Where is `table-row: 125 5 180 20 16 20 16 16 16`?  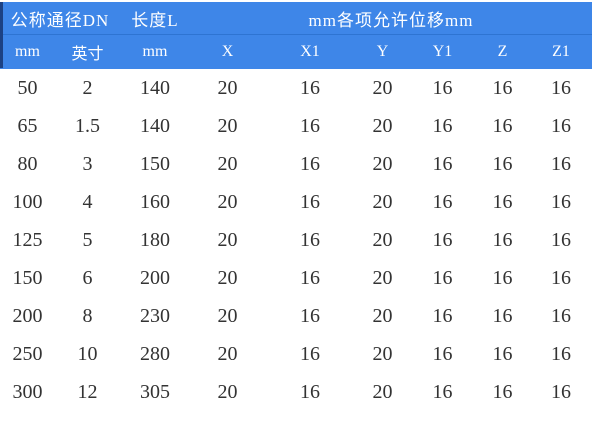
table-row: 125 5 180 20 16 20 16 16 16 is located at coordinates (296, 240).